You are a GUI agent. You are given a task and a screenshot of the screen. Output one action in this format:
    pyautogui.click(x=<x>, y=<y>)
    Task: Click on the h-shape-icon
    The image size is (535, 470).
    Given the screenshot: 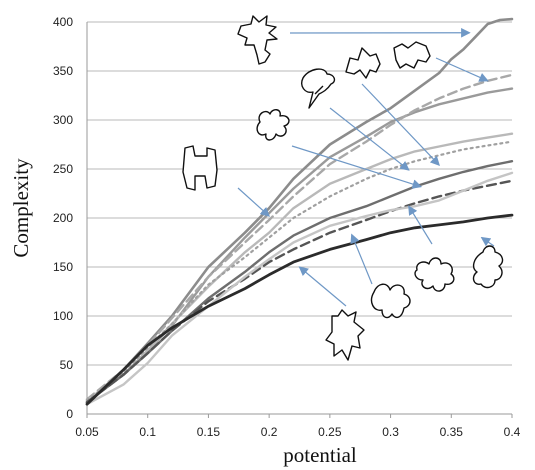 What is the action you would take?
    pyautogui.click(x=200, y=168)
    